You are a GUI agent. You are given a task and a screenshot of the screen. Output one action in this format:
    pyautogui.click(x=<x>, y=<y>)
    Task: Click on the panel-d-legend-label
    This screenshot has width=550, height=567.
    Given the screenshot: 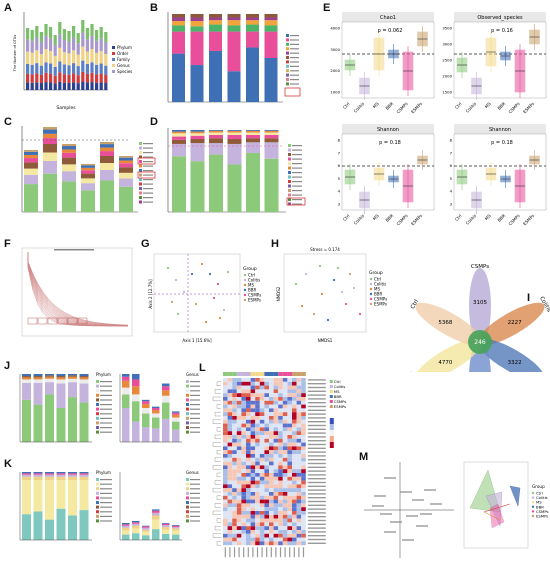 What is the action you would take?
    pyautogui.click(x=297, y=150)
    